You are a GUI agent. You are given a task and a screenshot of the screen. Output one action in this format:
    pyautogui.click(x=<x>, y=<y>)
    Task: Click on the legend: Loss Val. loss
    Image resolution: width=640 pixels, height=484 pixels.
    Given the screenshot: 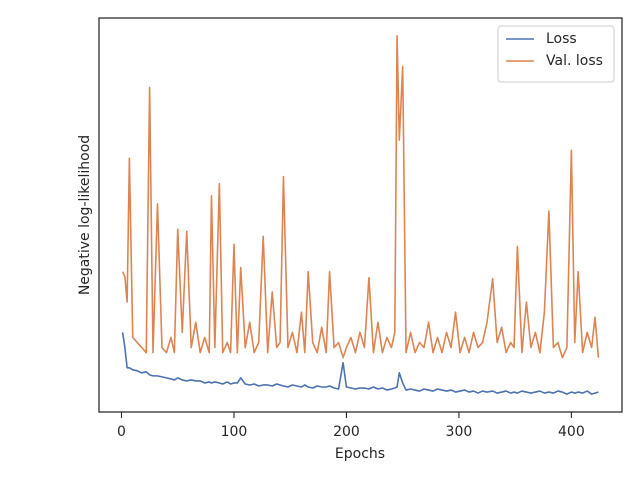 What is the action you would take?
    pyautogui.click(x=556, y=54)
    